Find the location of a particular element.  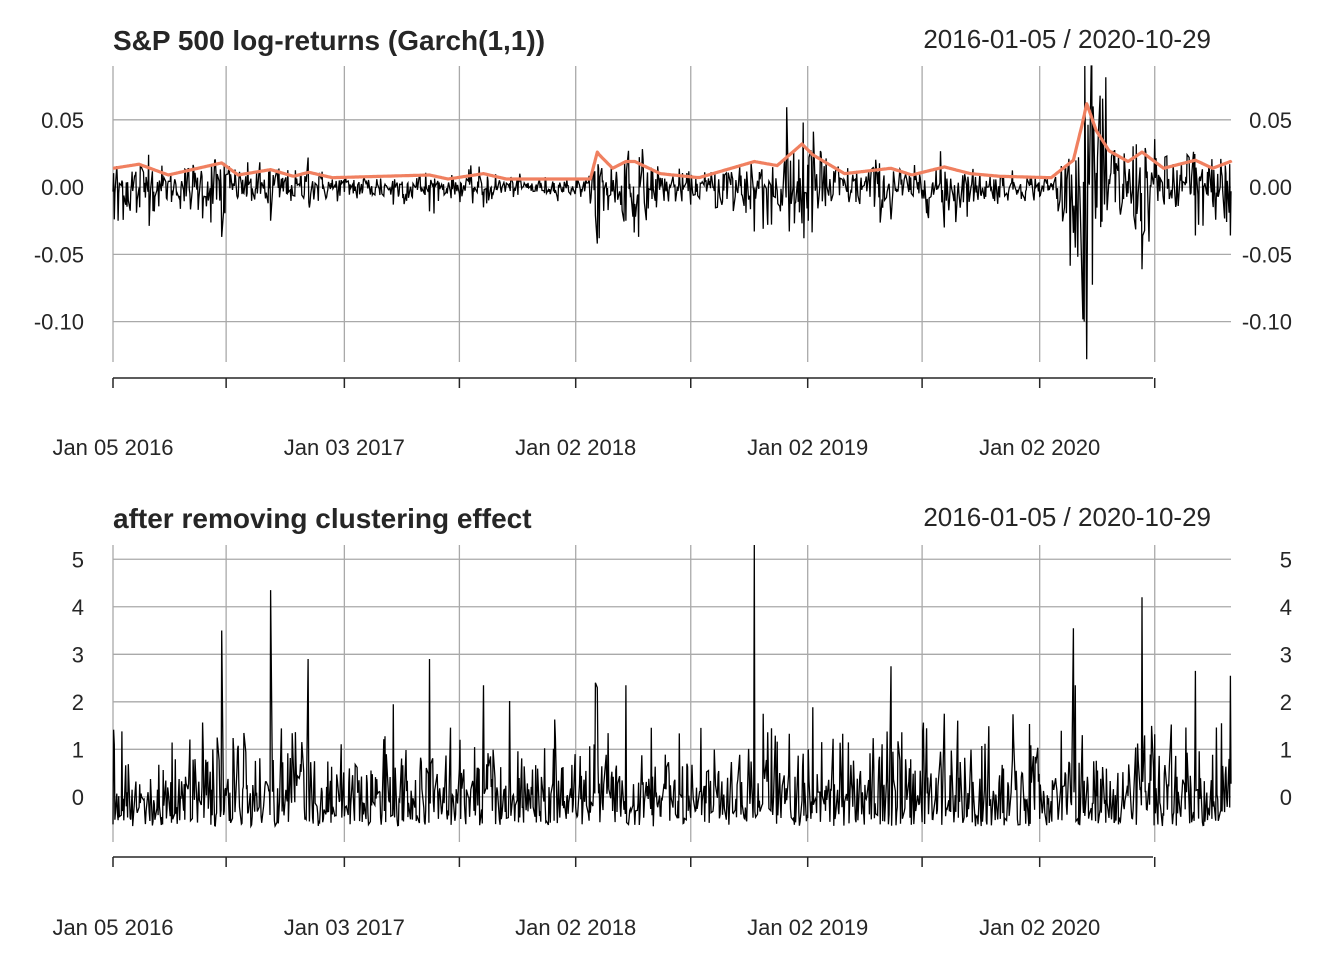

y-tick-label-left: 2 is located at coordinates (78, 702).